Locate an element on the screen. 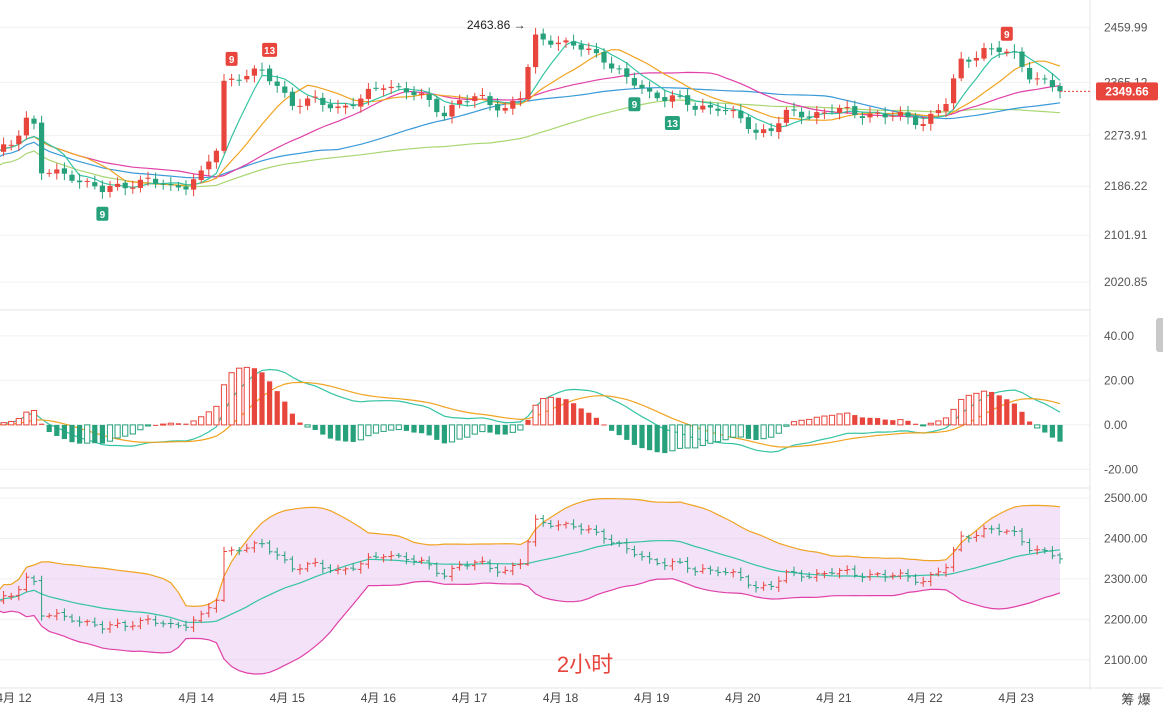  panel-resize-handle is located at coordinates (1159, 335).